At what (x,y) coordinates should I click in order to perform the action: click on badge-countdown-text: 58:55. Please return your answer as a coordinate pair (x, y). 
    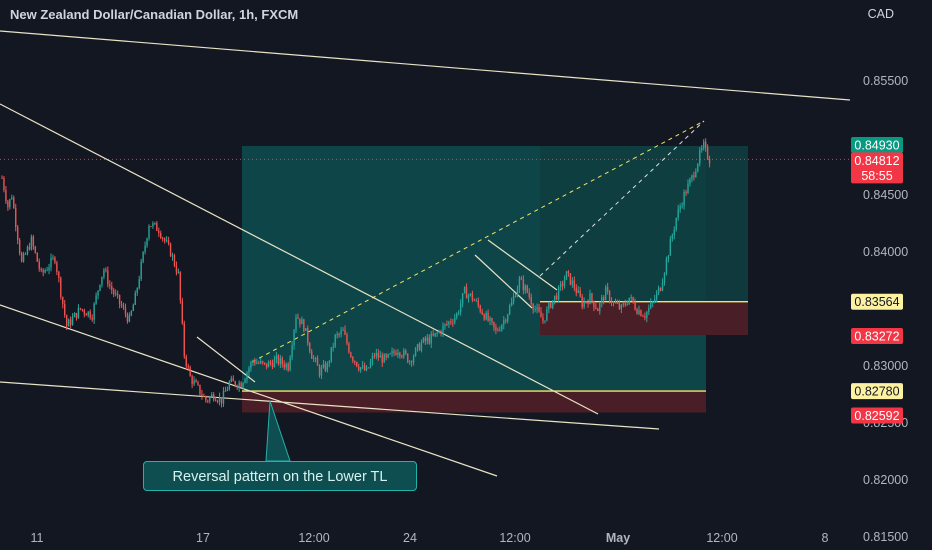
    Looking at the image, I should click on (876, 176).